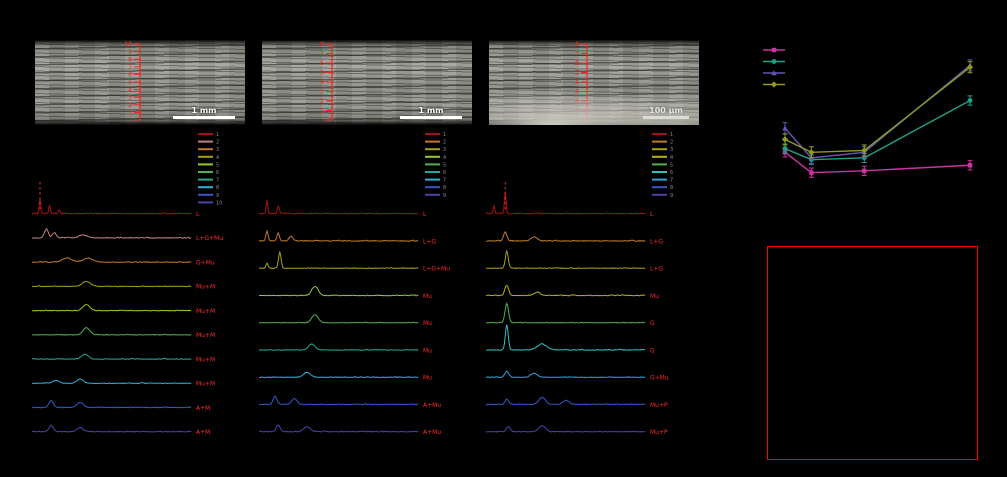  I want to click on trace-label: L, so click(425, 214).